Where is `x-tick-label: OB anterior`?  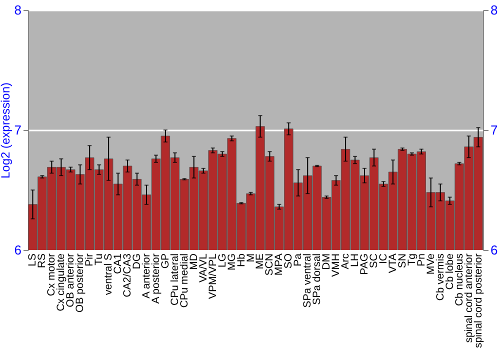 x-tick-label: OB anterior is located at coordinates (70, 280).